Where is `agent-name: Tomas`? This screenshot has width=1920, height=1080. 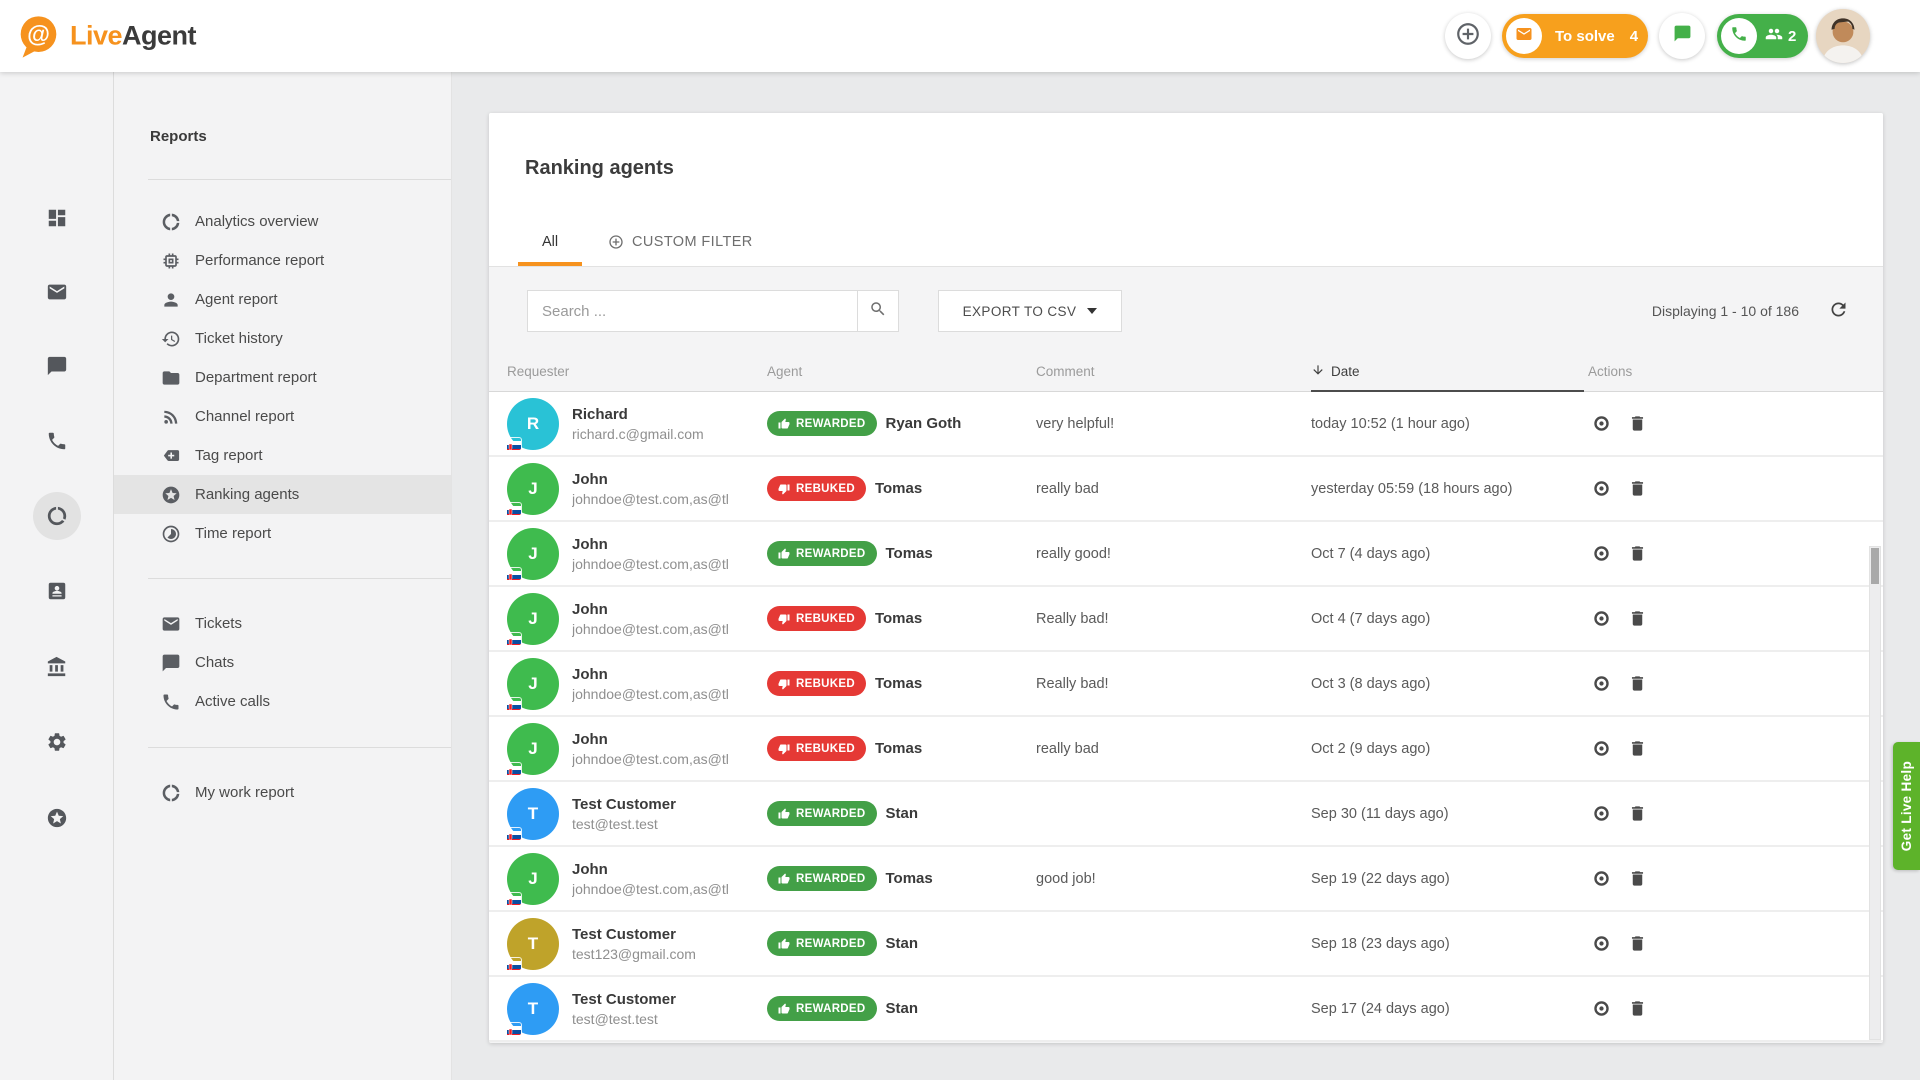 agent-name: Tomas is located at coordinates (898, 488).